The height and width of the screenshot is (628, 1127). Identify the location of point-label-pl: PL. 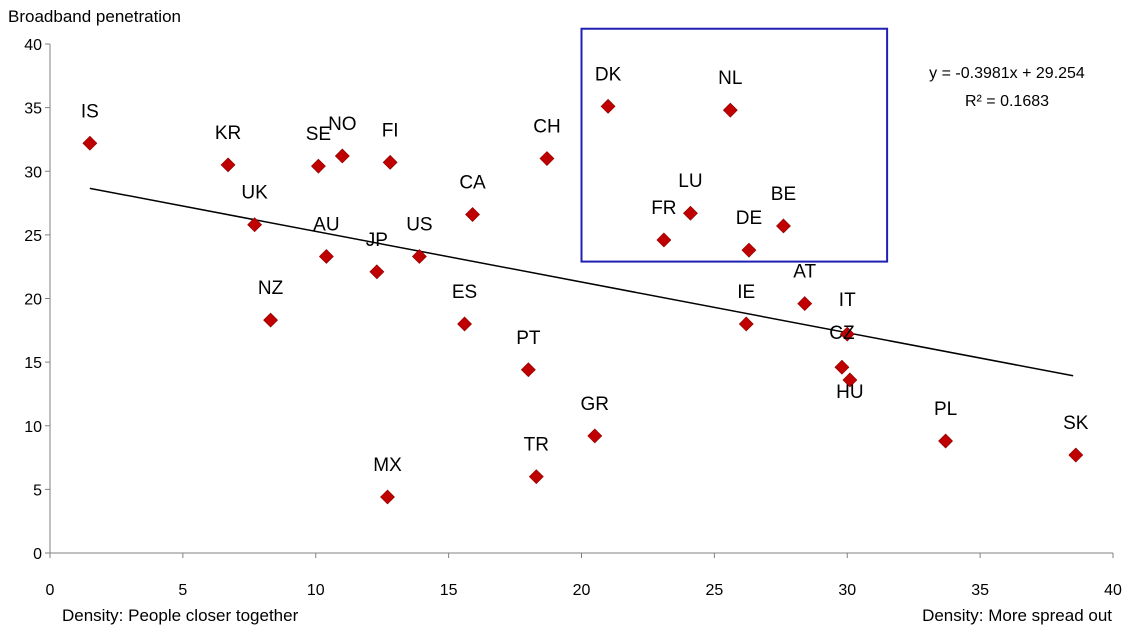
(945, 409).